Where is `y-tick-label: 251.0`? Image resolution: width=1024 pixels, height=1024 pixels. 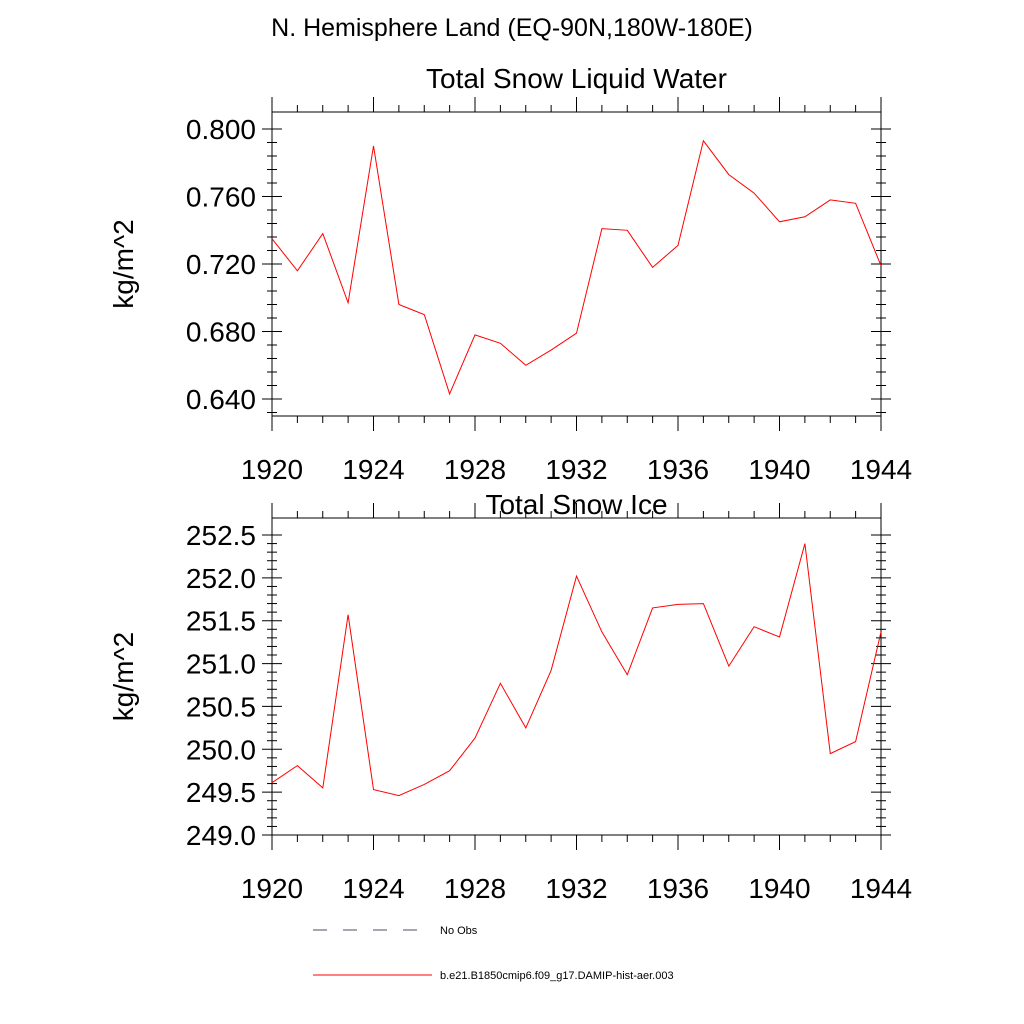
y-tick-label: 251.0 is located at coordinates (221, 664).